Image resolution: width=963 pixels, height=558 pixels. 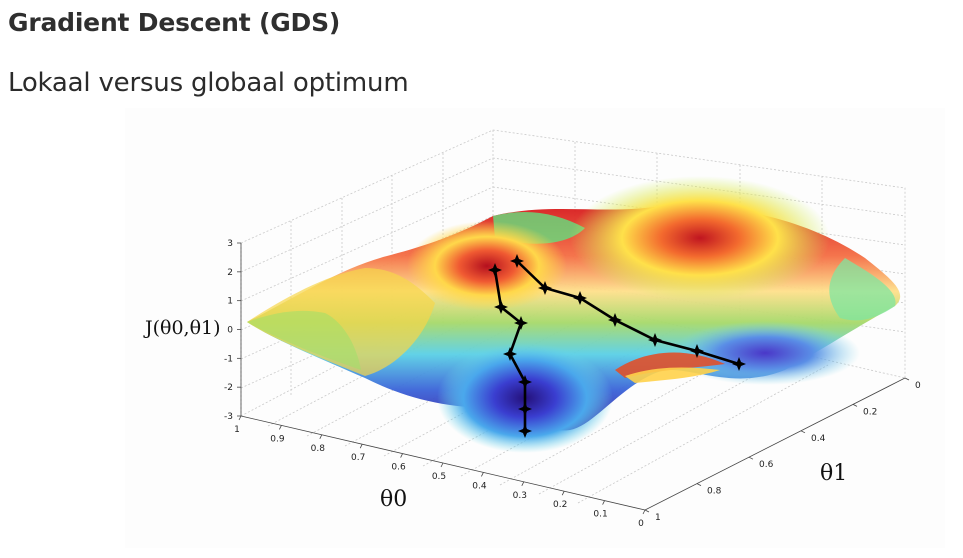 I want to click on y-tick-label: 0.4, so click(x=818, y=439).